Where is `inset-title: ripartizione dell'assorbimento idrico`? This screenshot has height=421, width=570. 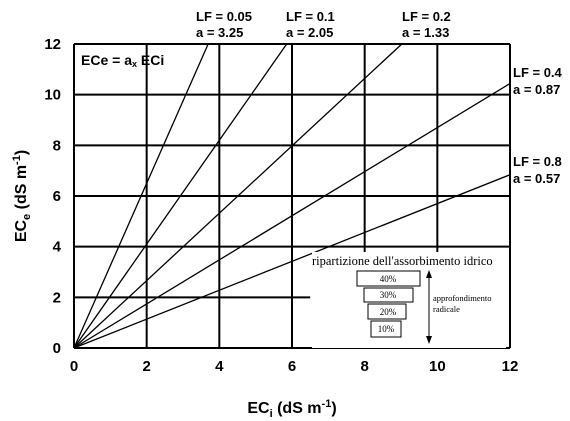
inset-title: ripartizione dell'assorbimento idrico is located at coordinates (402, 261).